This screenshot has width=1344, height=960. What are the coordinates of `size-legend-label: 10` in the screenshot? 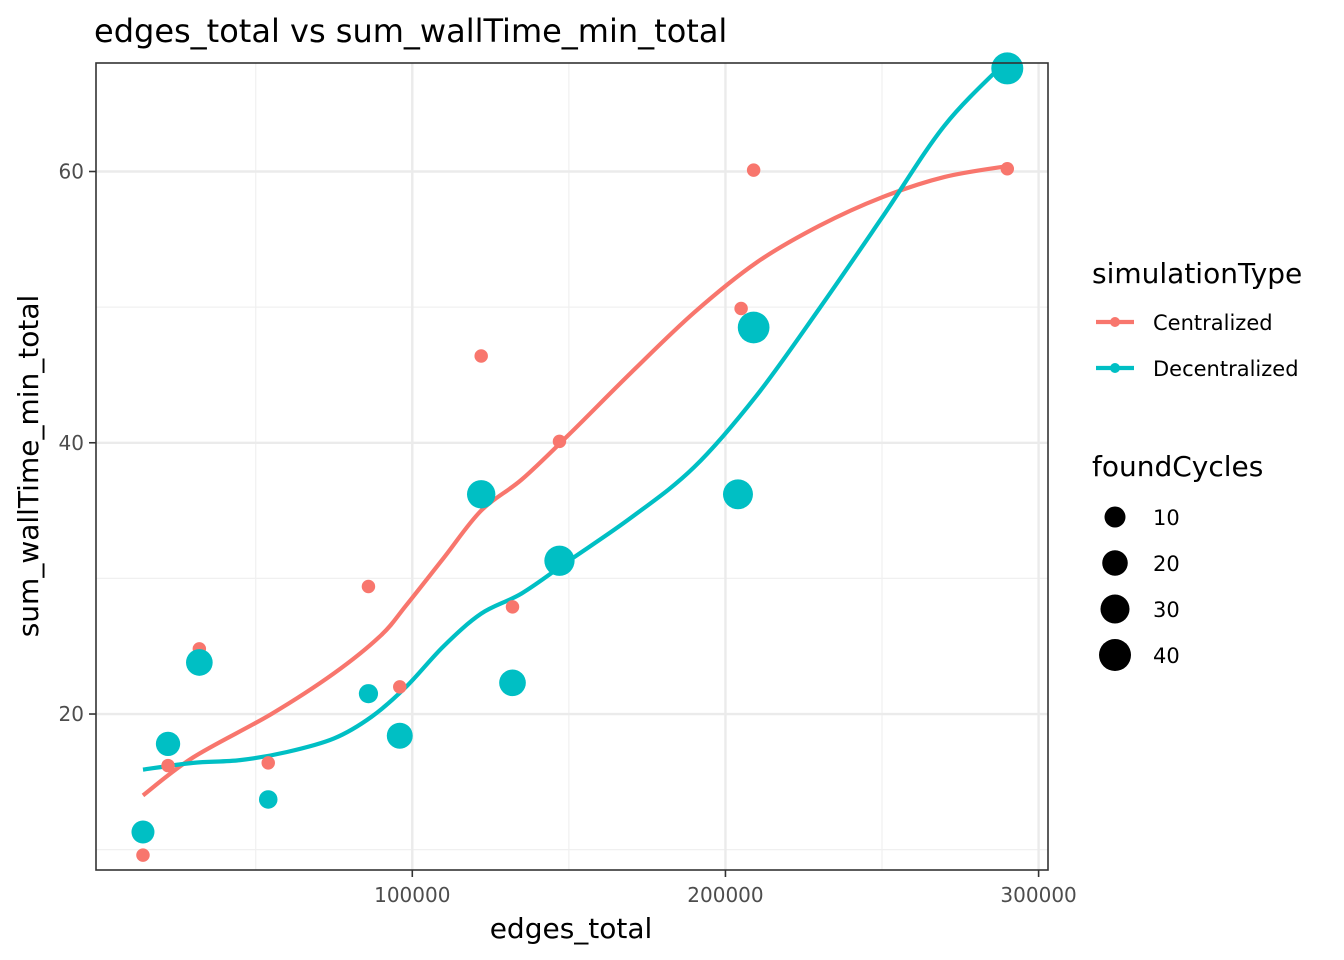 It's located at (1166, 518).